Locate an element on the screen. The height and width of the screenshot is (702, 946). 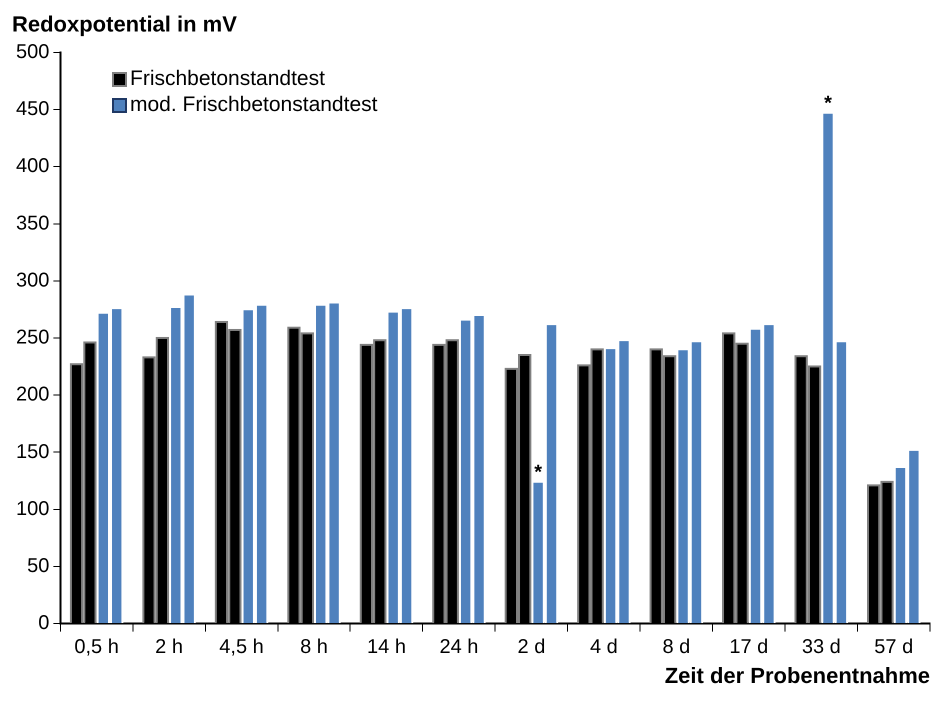
y-tick-label: 400 is located at coordinates (33, 166).